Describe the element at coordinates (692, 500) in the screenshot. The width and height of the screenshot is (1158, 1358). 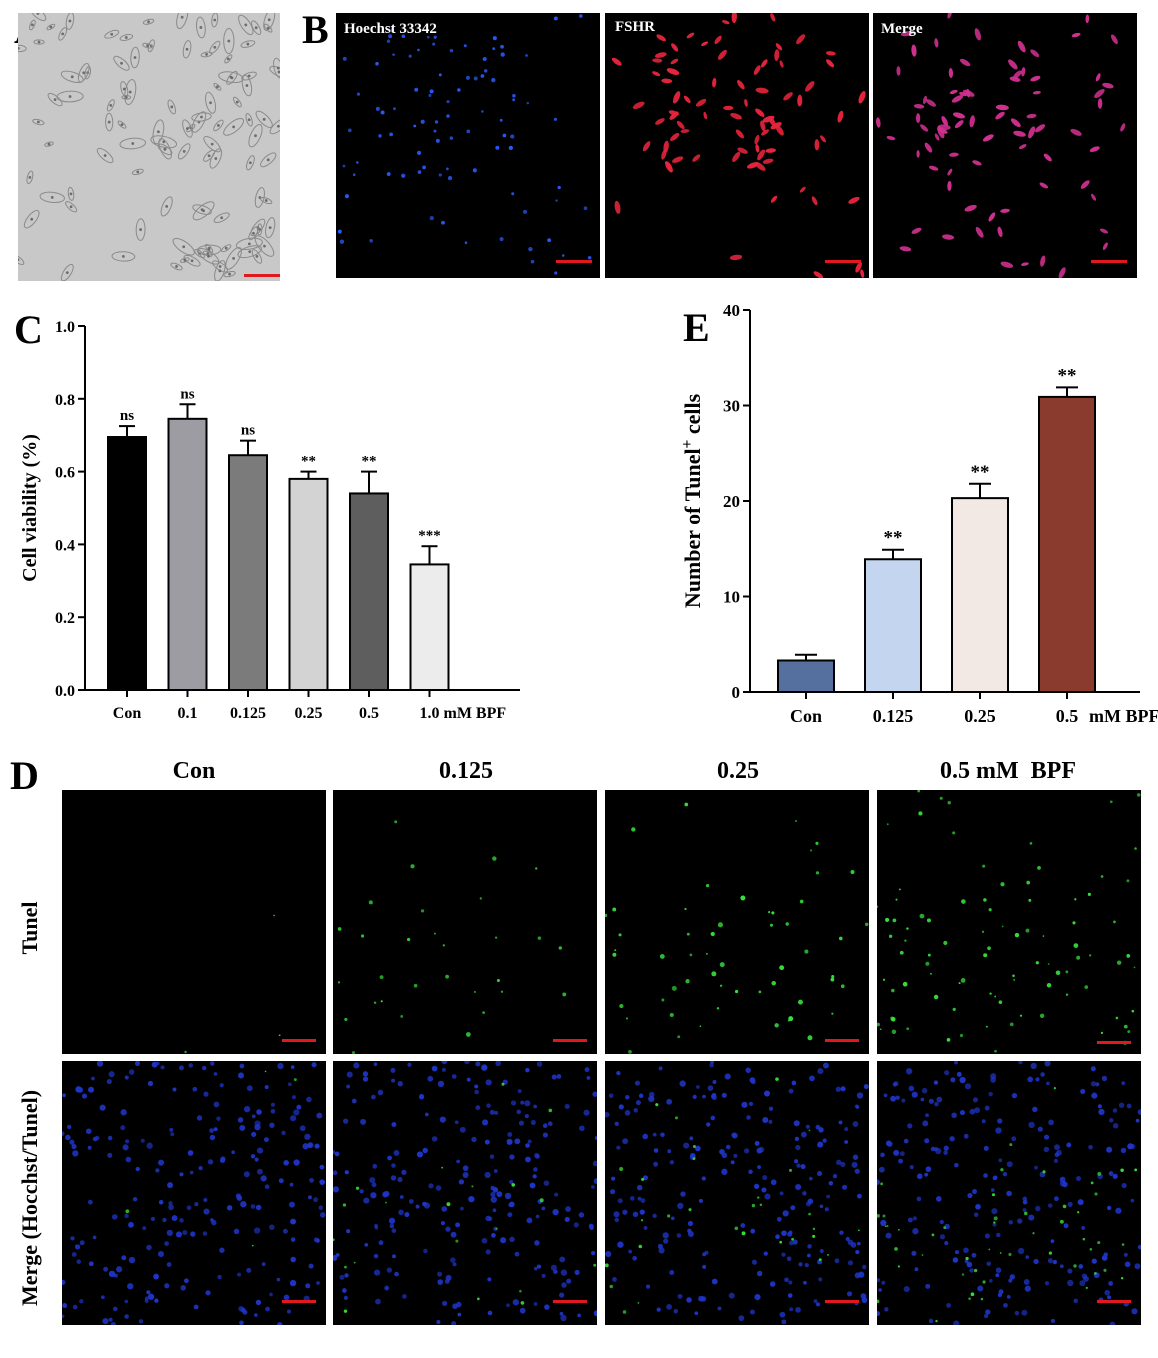
I see `y-axis-label: Number of Tunel+ cells` at that location.